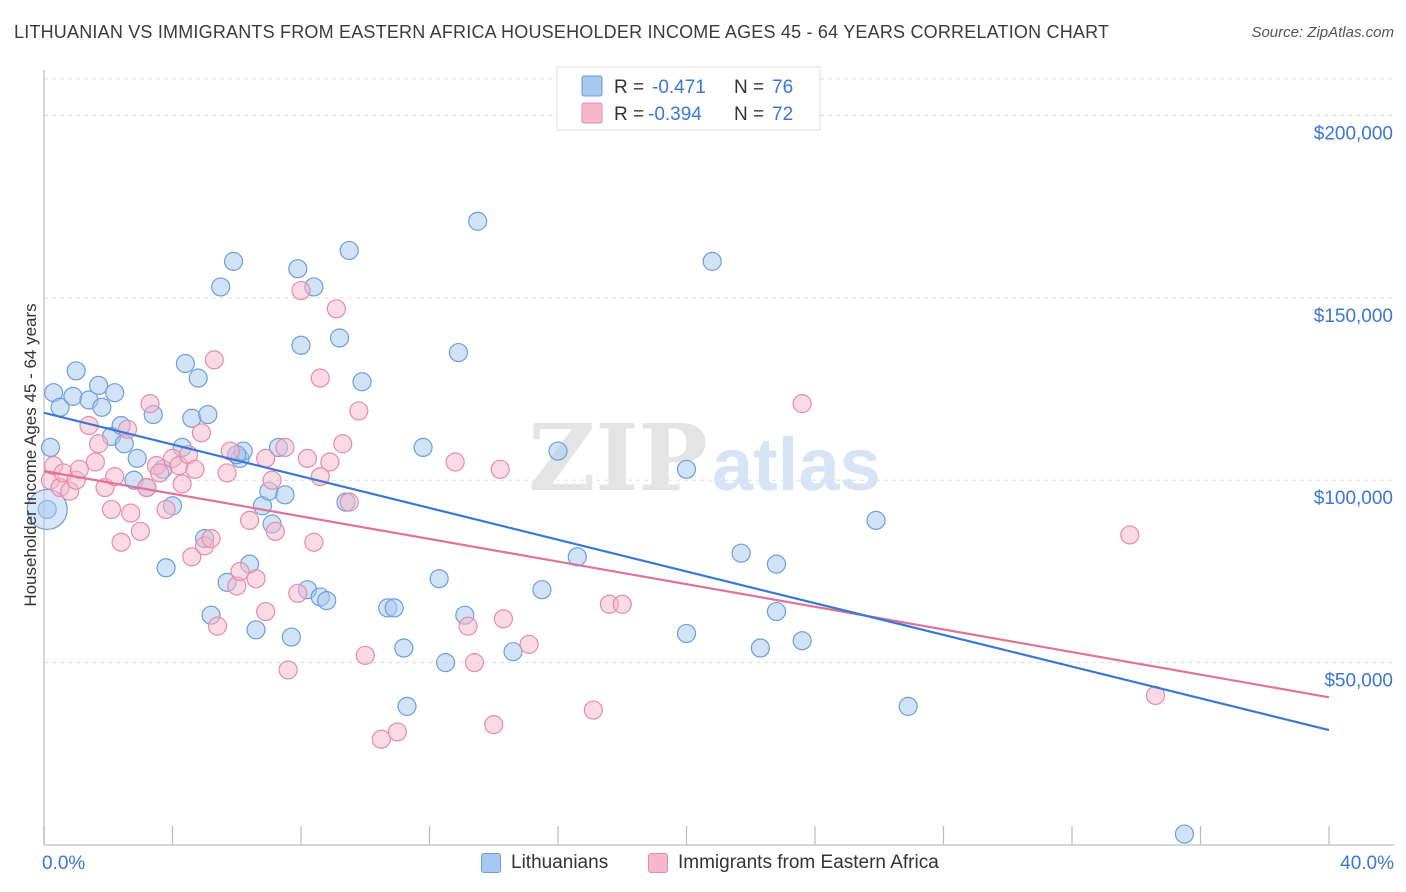 The image size is (1406, 892). Describe the element at coordinates (1353, 133) in the screenshot. I see `y-tick-label: $200,000` at that location.